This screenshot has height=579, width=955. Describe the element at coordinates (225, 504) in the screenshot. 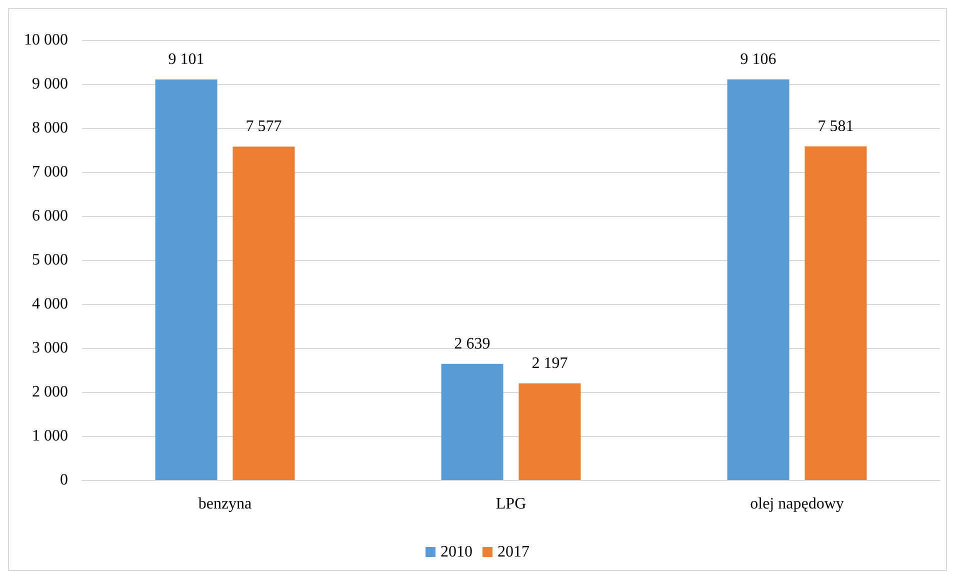

I see `x-tick-label: benzyna` at that location.